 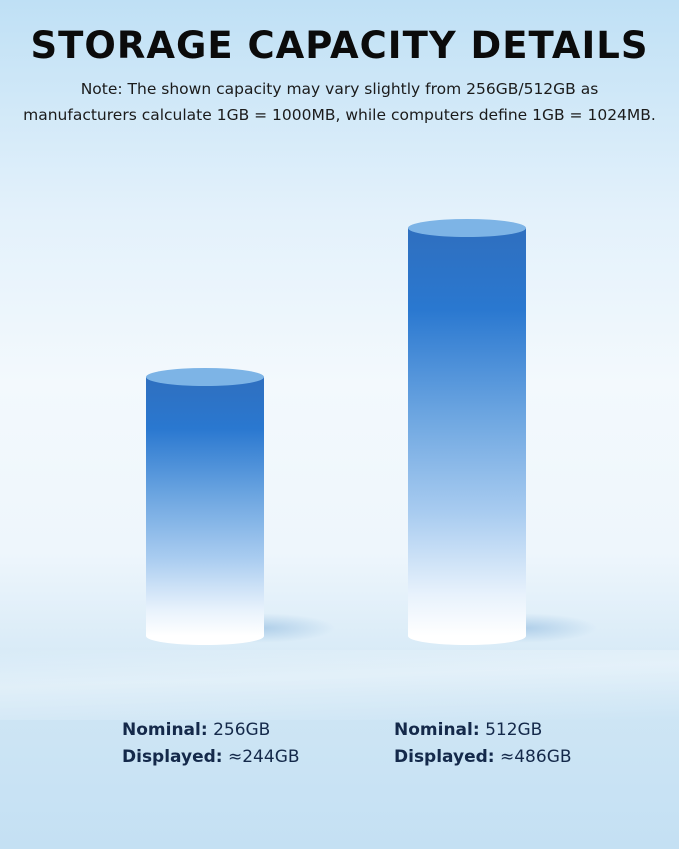 I want to click on bar-512GB, so click(x=467, y=432).